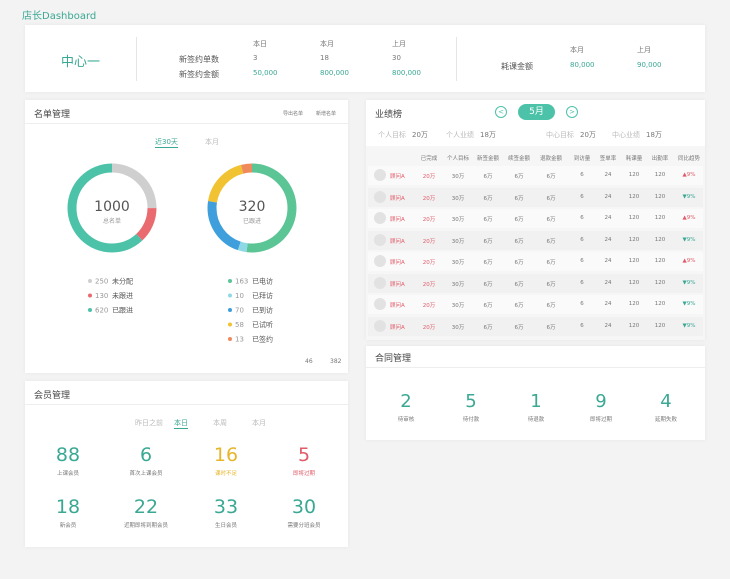 The height and width of the screenshot is (579, 730). What do you see at coordinates (501, 112) in the screenshot?
I see `prev-month: <` at bounding box center [501, 112].